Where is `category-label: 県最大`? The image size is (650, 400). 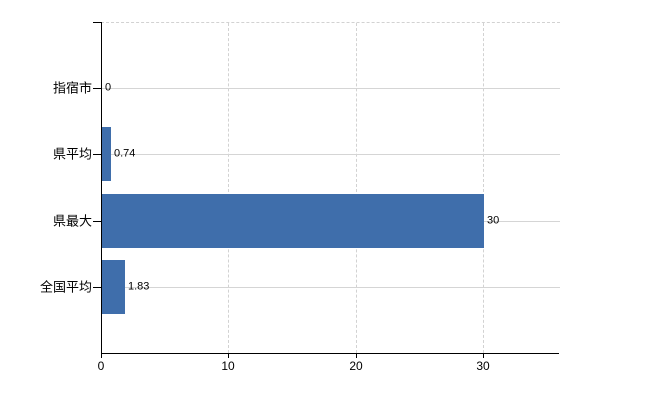 category-label: 県最大 is located at coordinates (72, 221).